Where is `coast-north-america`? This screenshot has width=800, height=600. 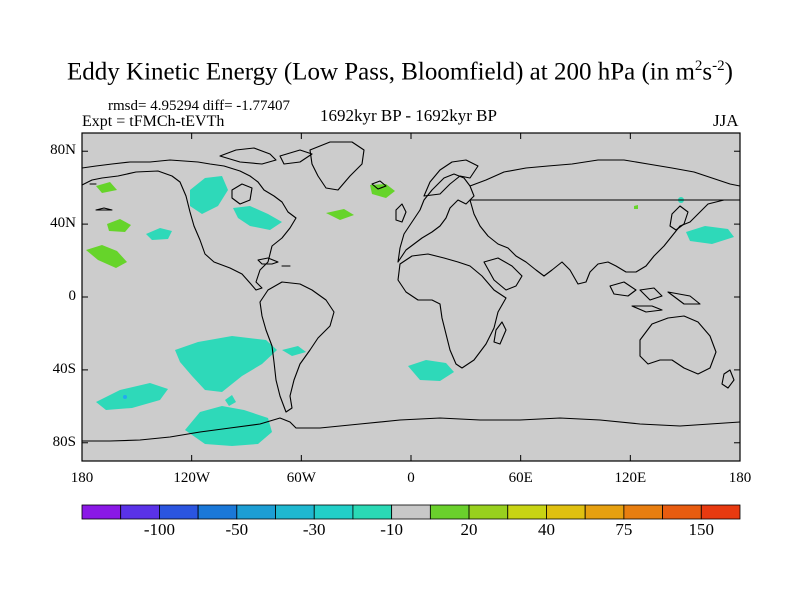 coast-north-america is located at coordinates (189, 225).